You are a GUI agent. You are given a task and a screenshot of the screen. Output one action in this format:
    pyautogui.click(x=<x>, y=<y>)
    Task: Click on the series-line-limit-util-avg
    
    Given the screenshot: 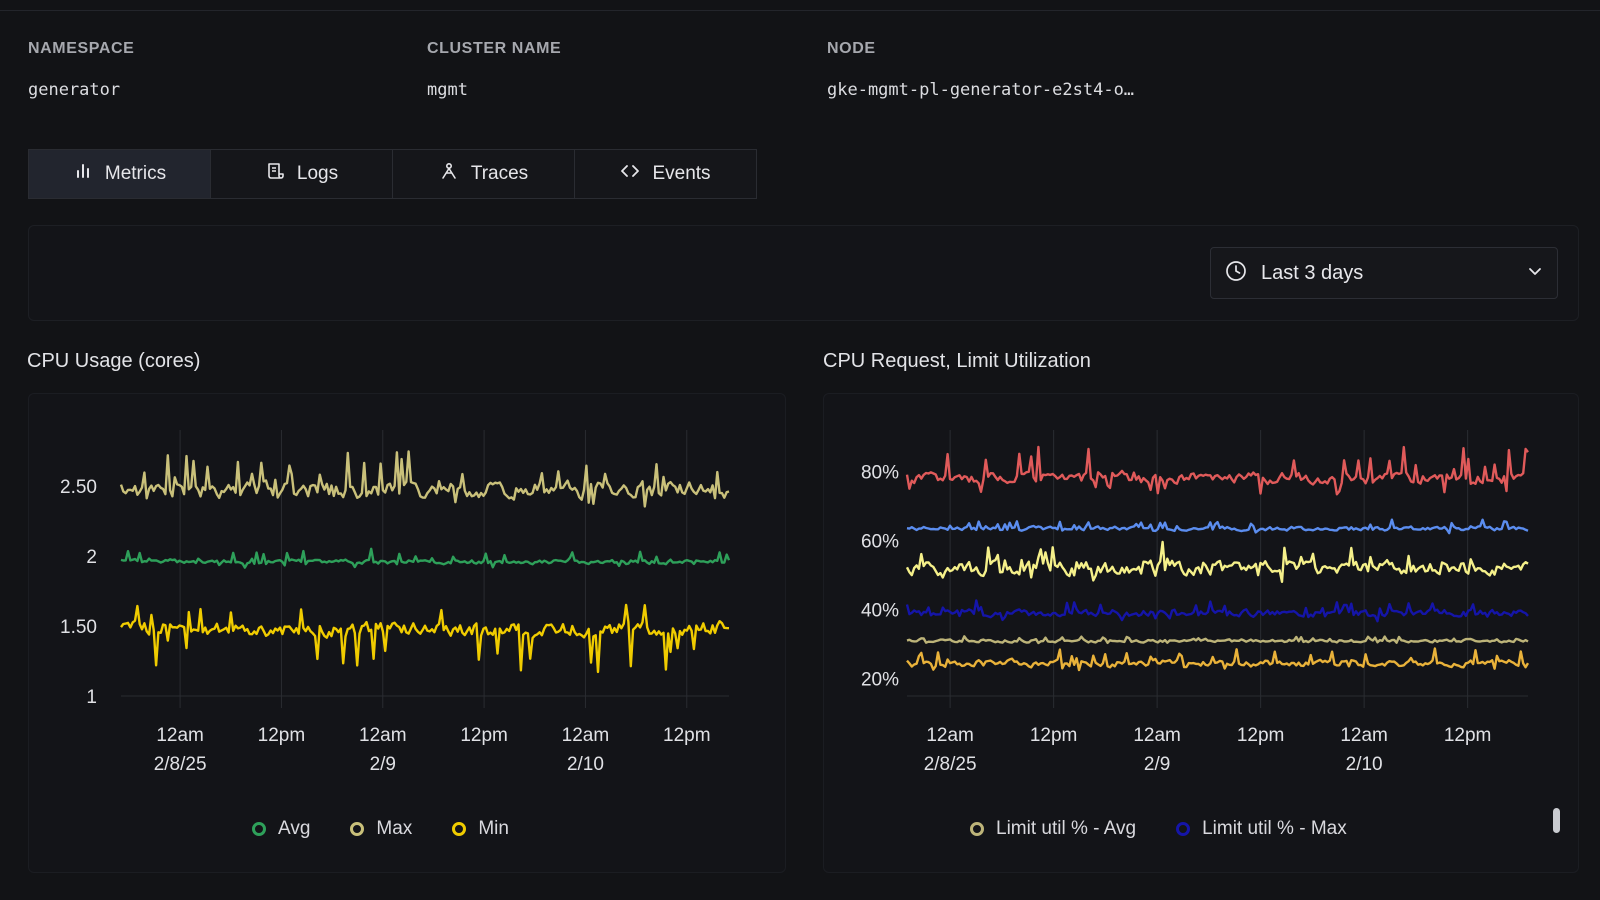 What is the action you would take?
    pyautogui.click(x=1217, y=640)
    